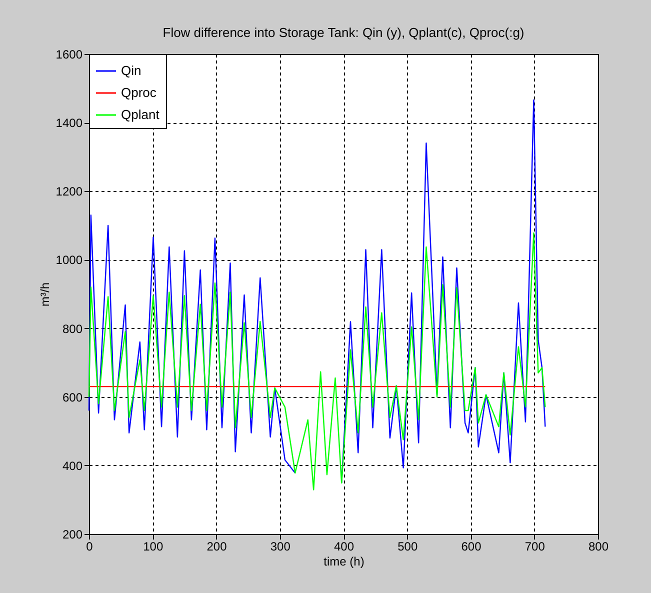  I want to click on y-axis-title: m³/h, so click(45, 294).